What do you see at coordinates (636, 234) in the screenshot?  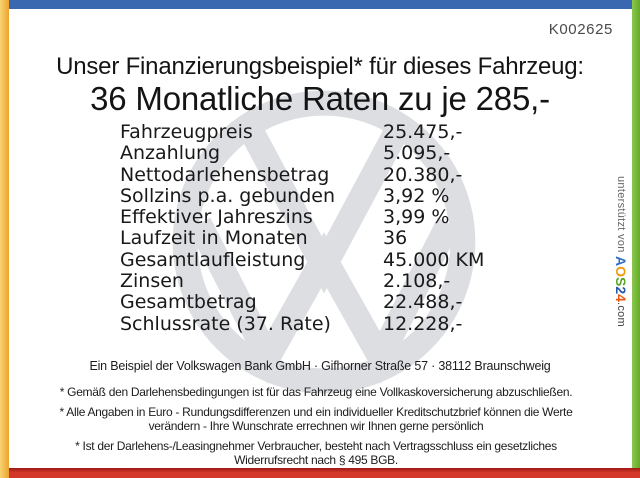 I see `frame-bar-right` at bounding box center [636, 234].